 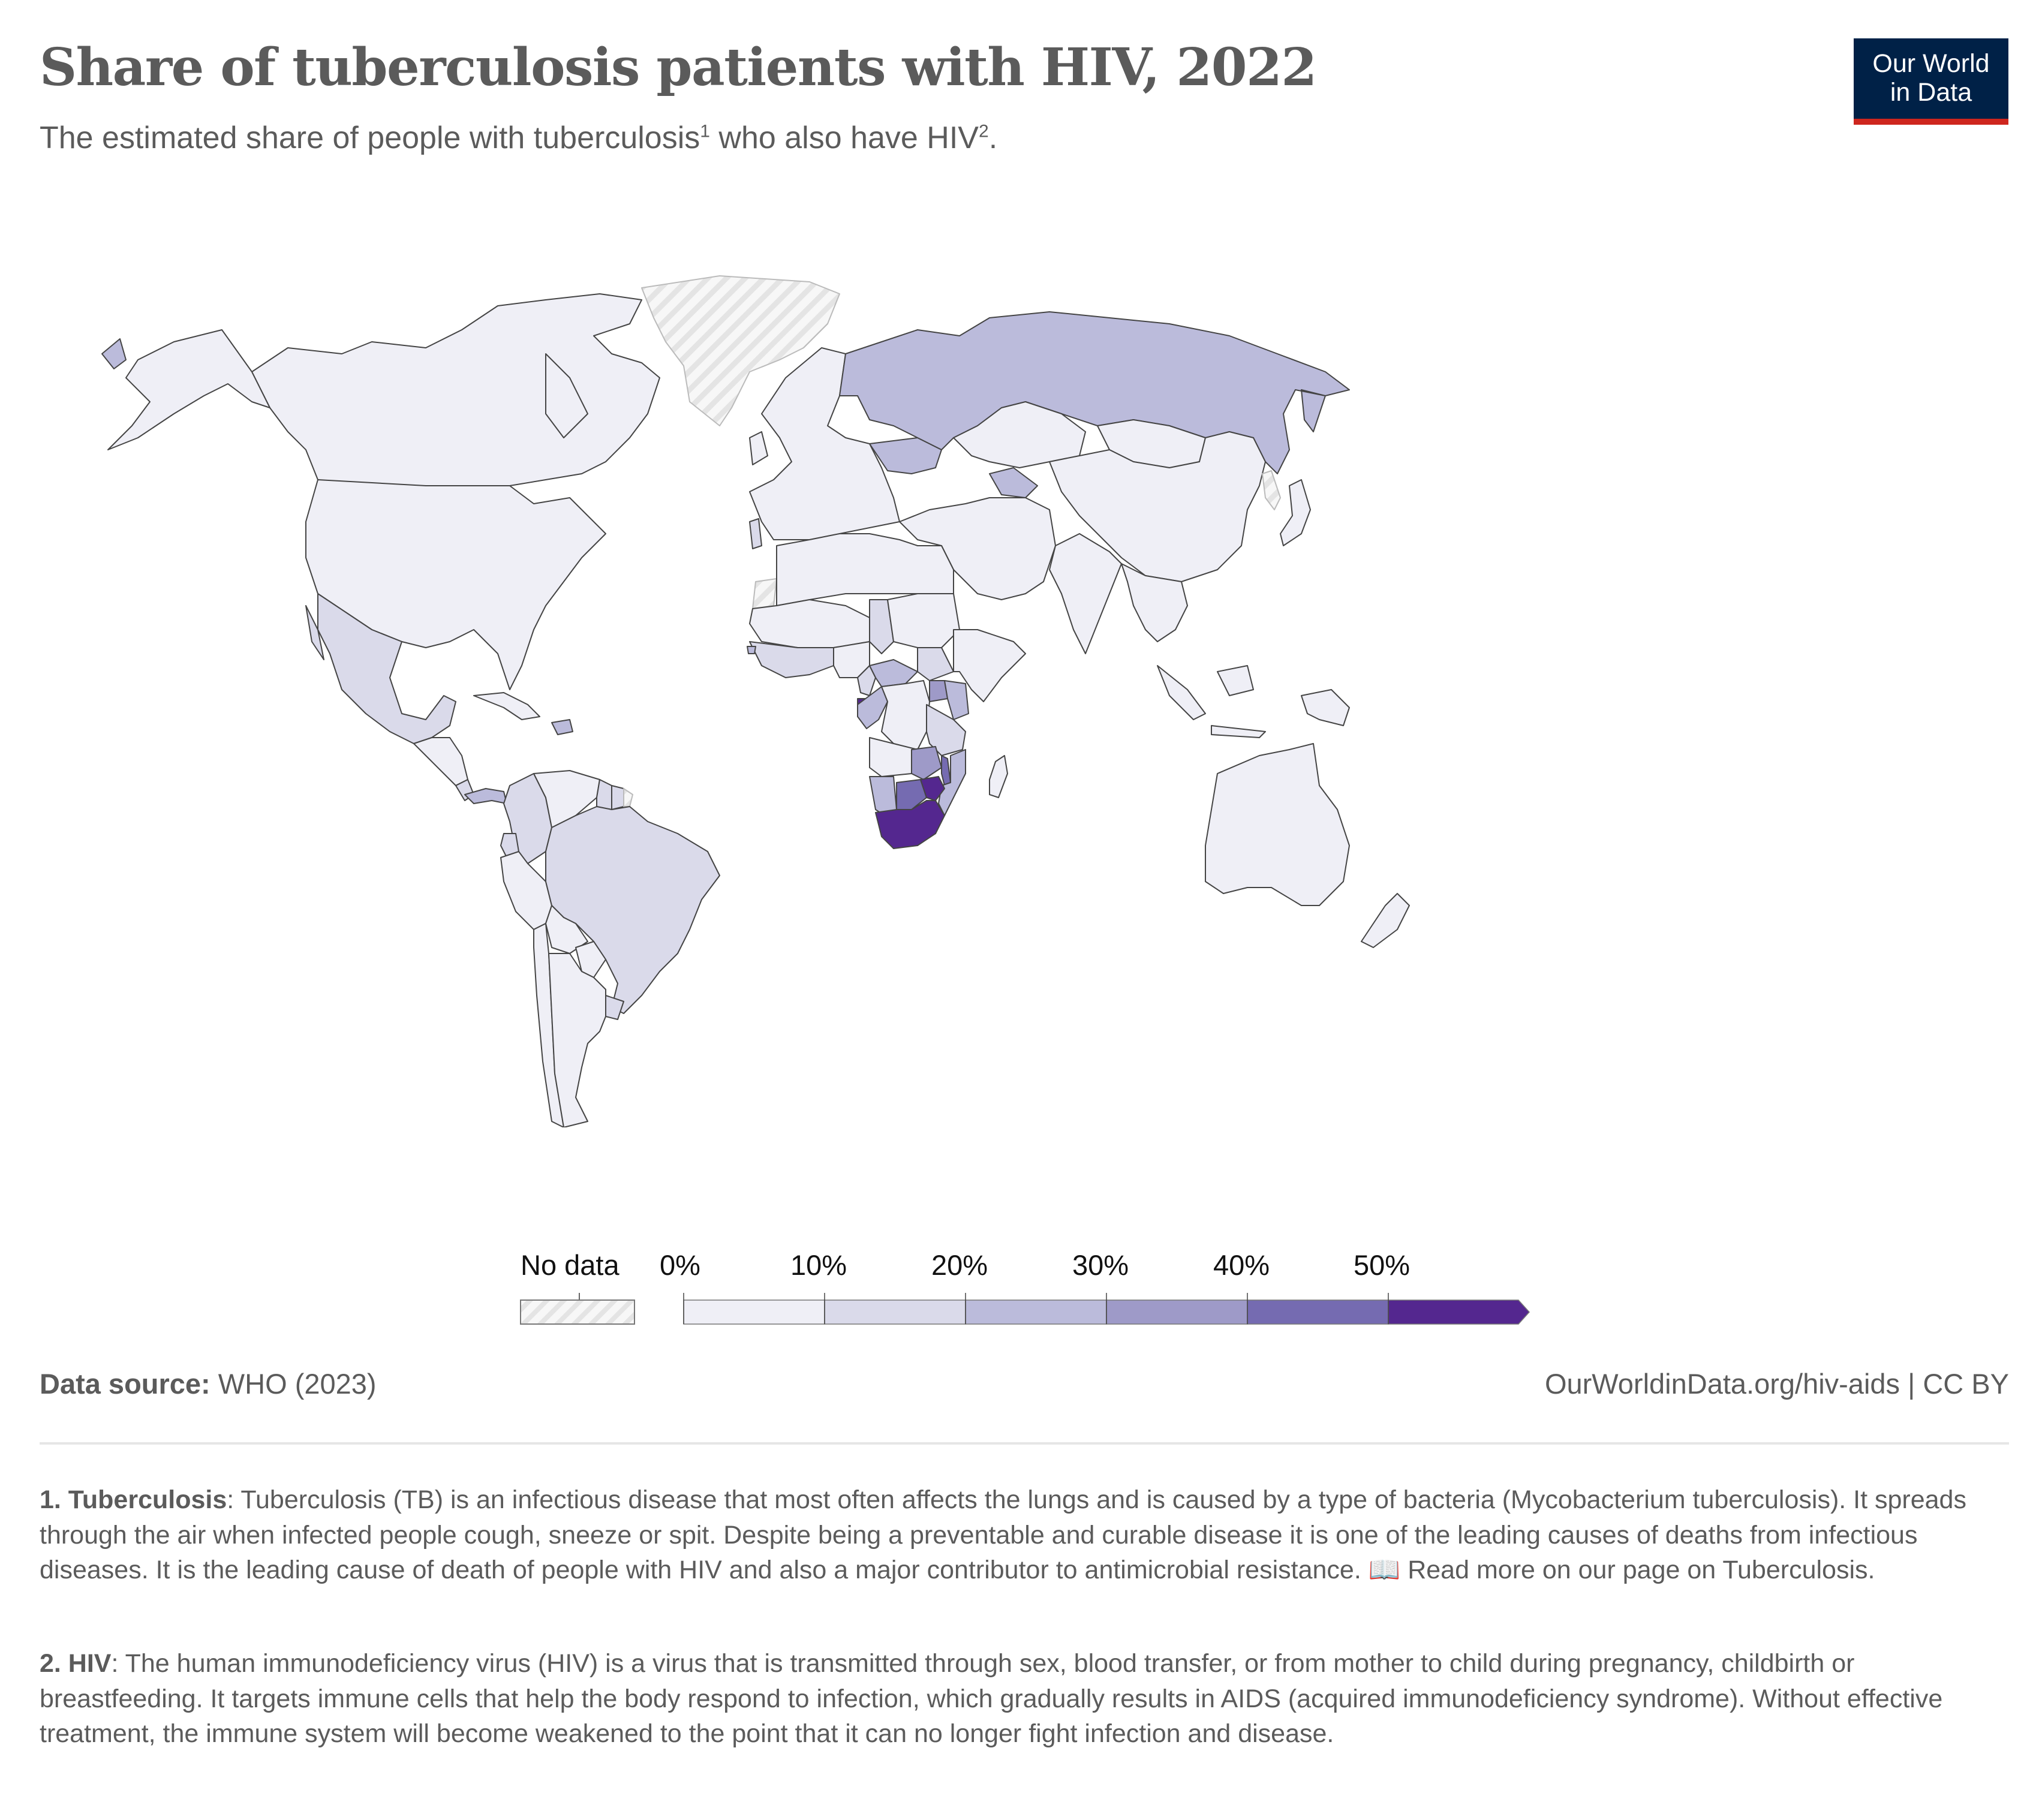 I want to click on logo-accent-bar, so click(x=1931, y=122).